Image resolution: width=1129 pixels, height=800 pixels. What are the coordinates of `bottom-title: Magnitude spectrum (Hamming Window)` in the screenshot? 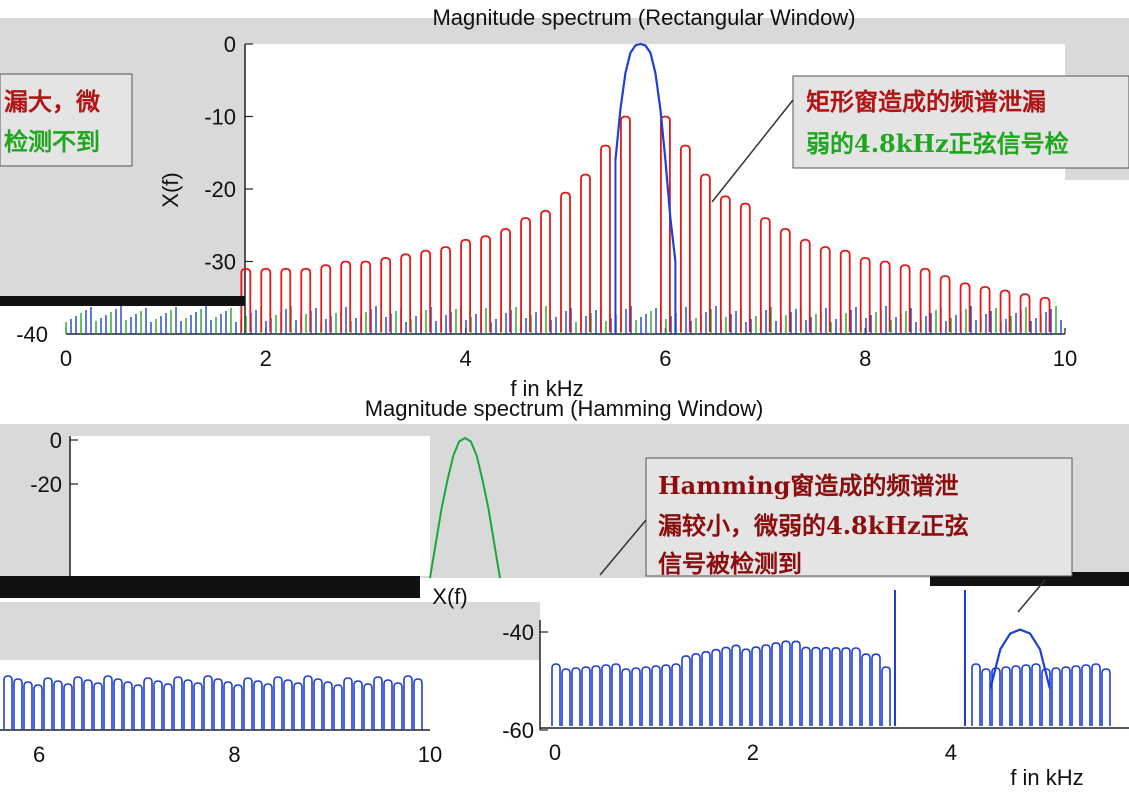 It's located at (564, 408).